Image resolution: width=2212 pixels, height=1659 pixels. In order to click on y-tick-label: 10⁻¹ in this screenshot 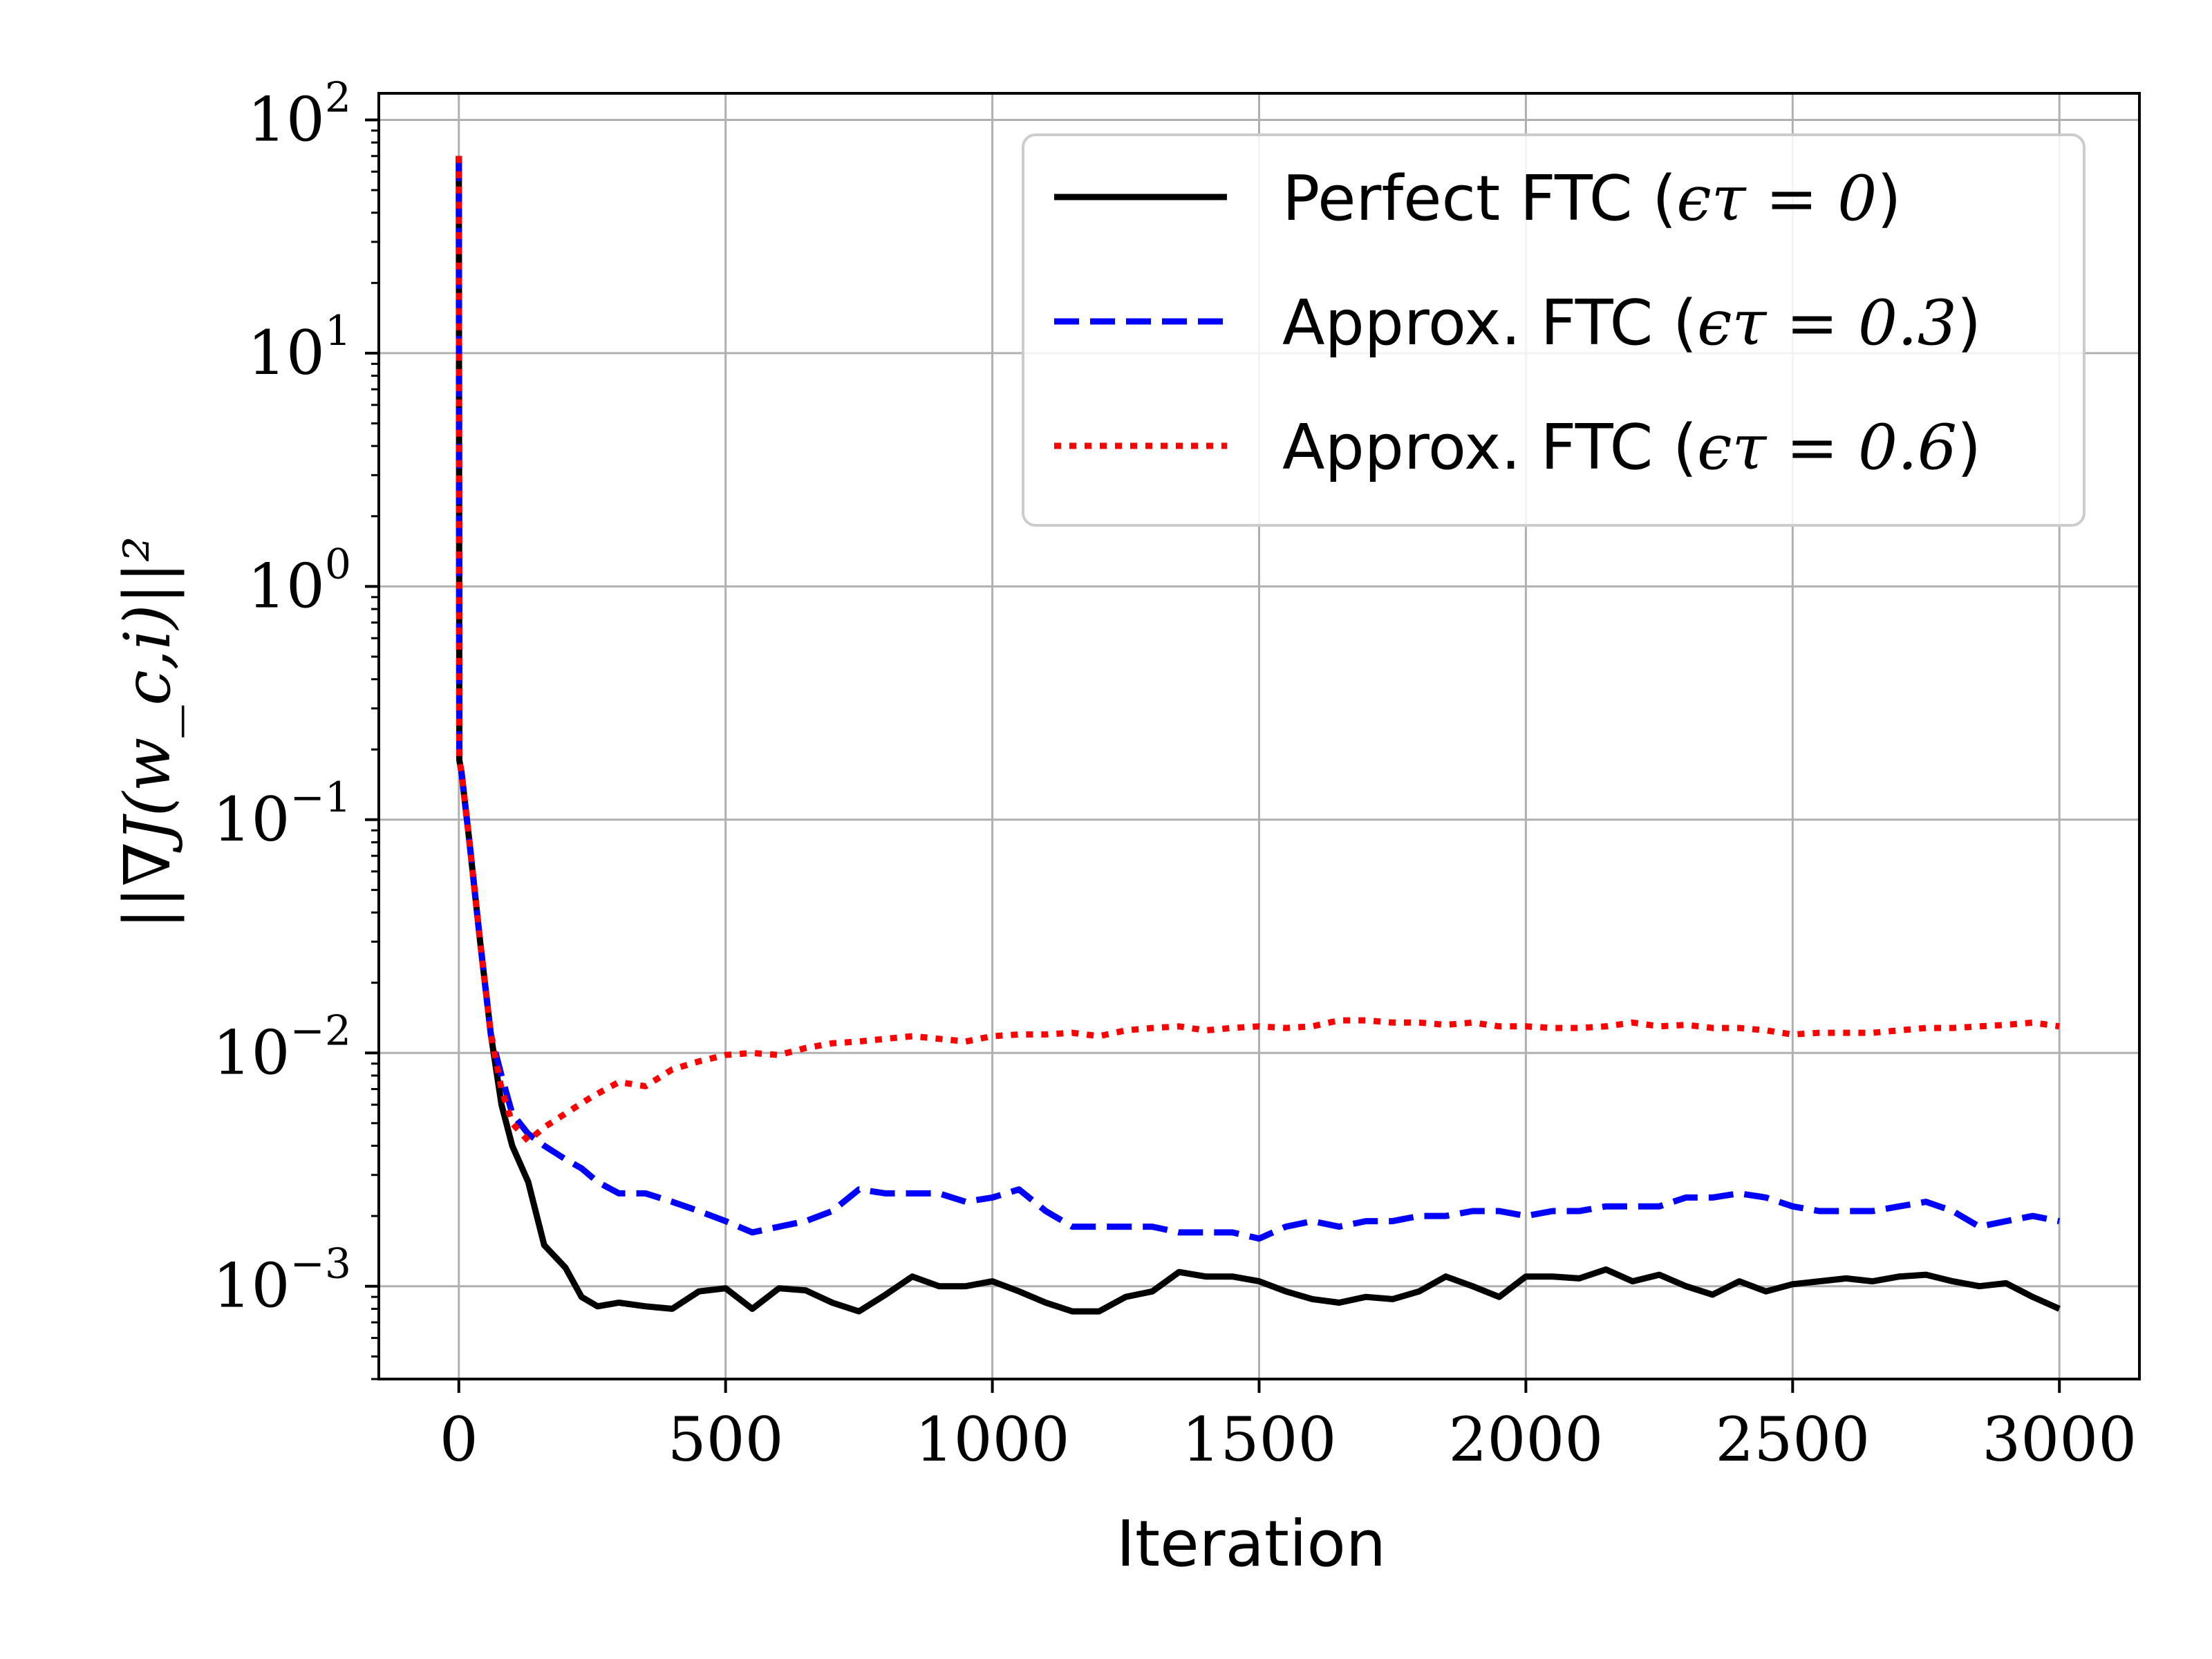, I will do `click(282, 814)`.